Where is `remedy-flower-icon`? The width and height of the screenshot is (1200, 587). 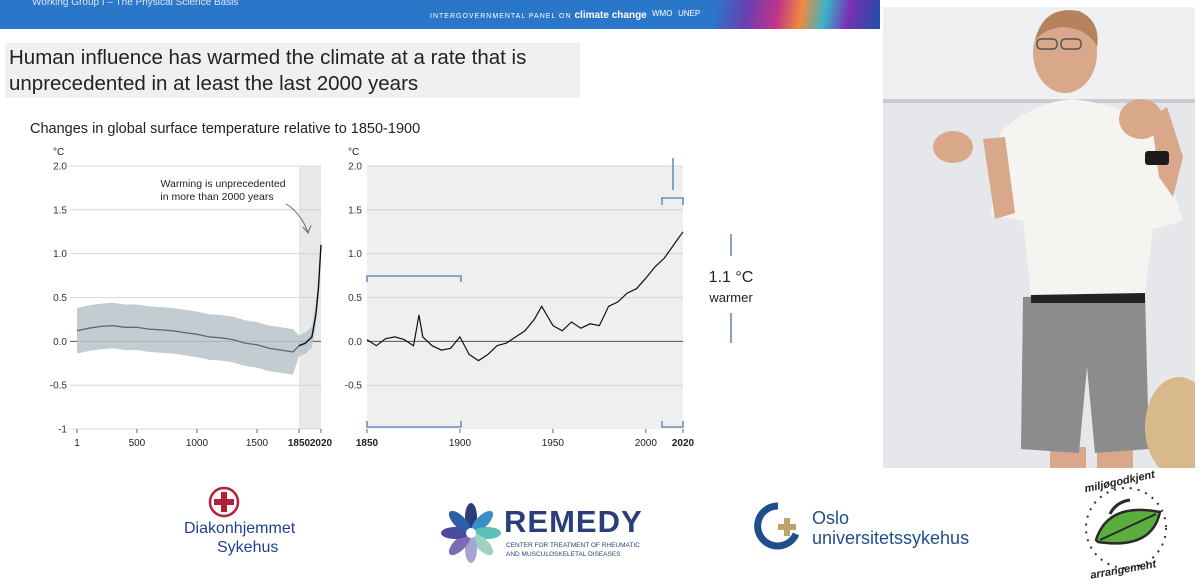
remedy-flower-icon is located at coordinates (471, 533).